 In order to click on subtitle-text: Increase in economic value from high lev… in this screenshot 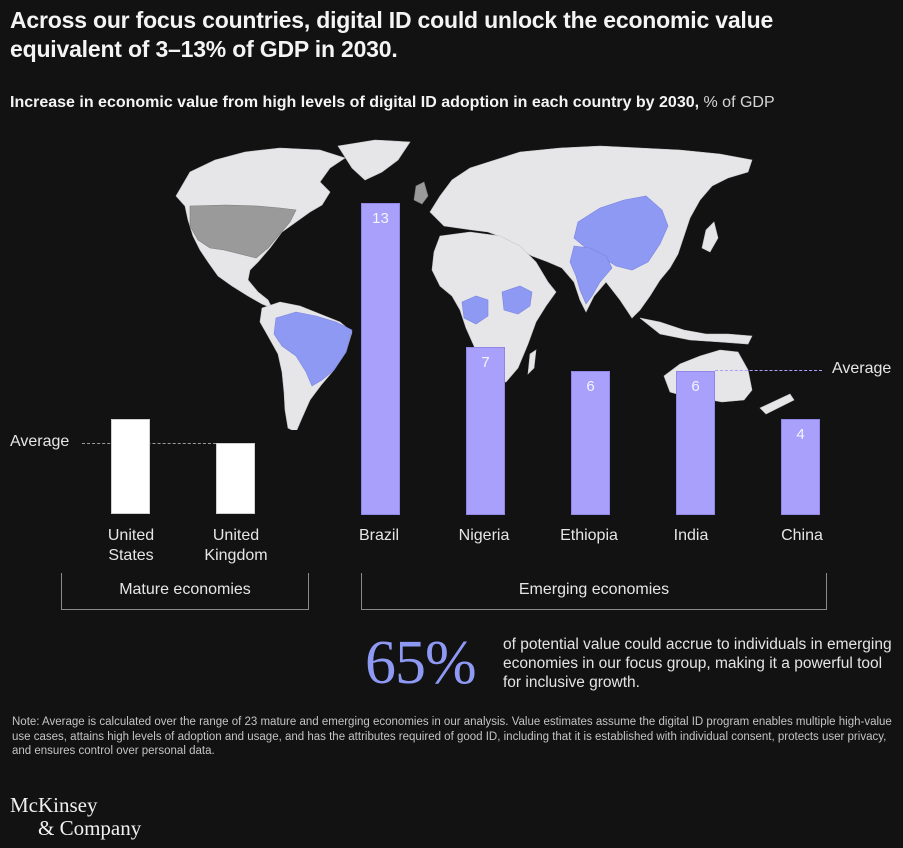, I will do `click(355, 102)`.